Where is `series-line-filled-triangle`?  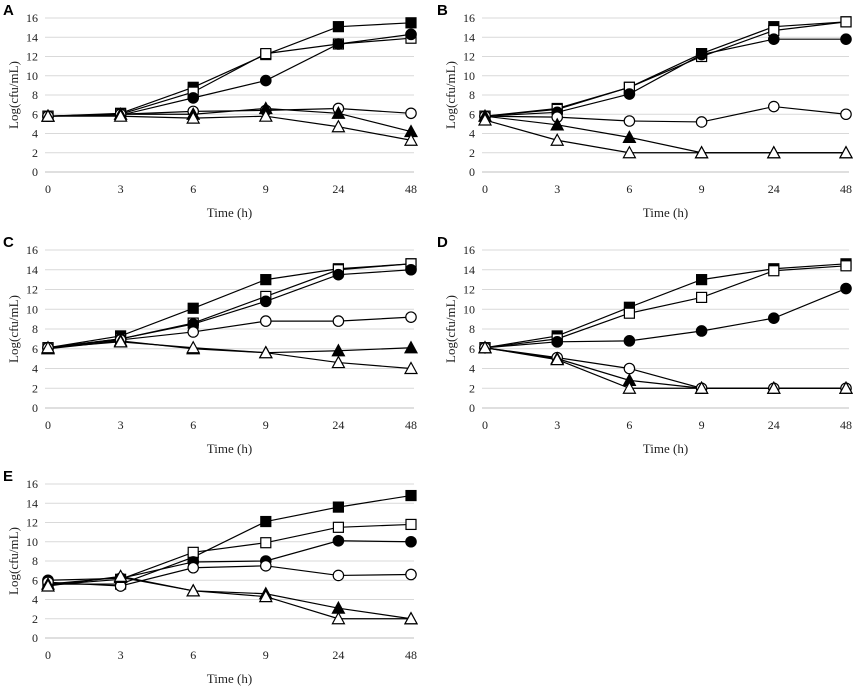
series-line-filled-triangle is located at coordinates (229, 347).